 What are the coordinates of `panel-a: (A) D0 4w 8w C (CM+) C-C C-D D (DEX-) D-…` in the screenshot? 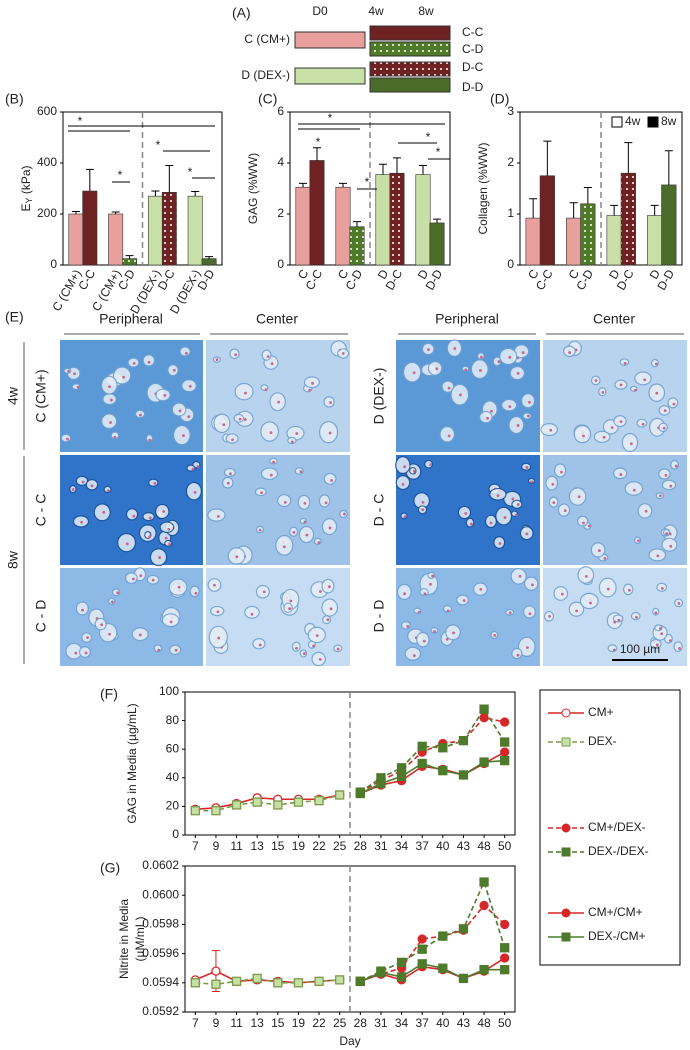 It's located at (358, 49).